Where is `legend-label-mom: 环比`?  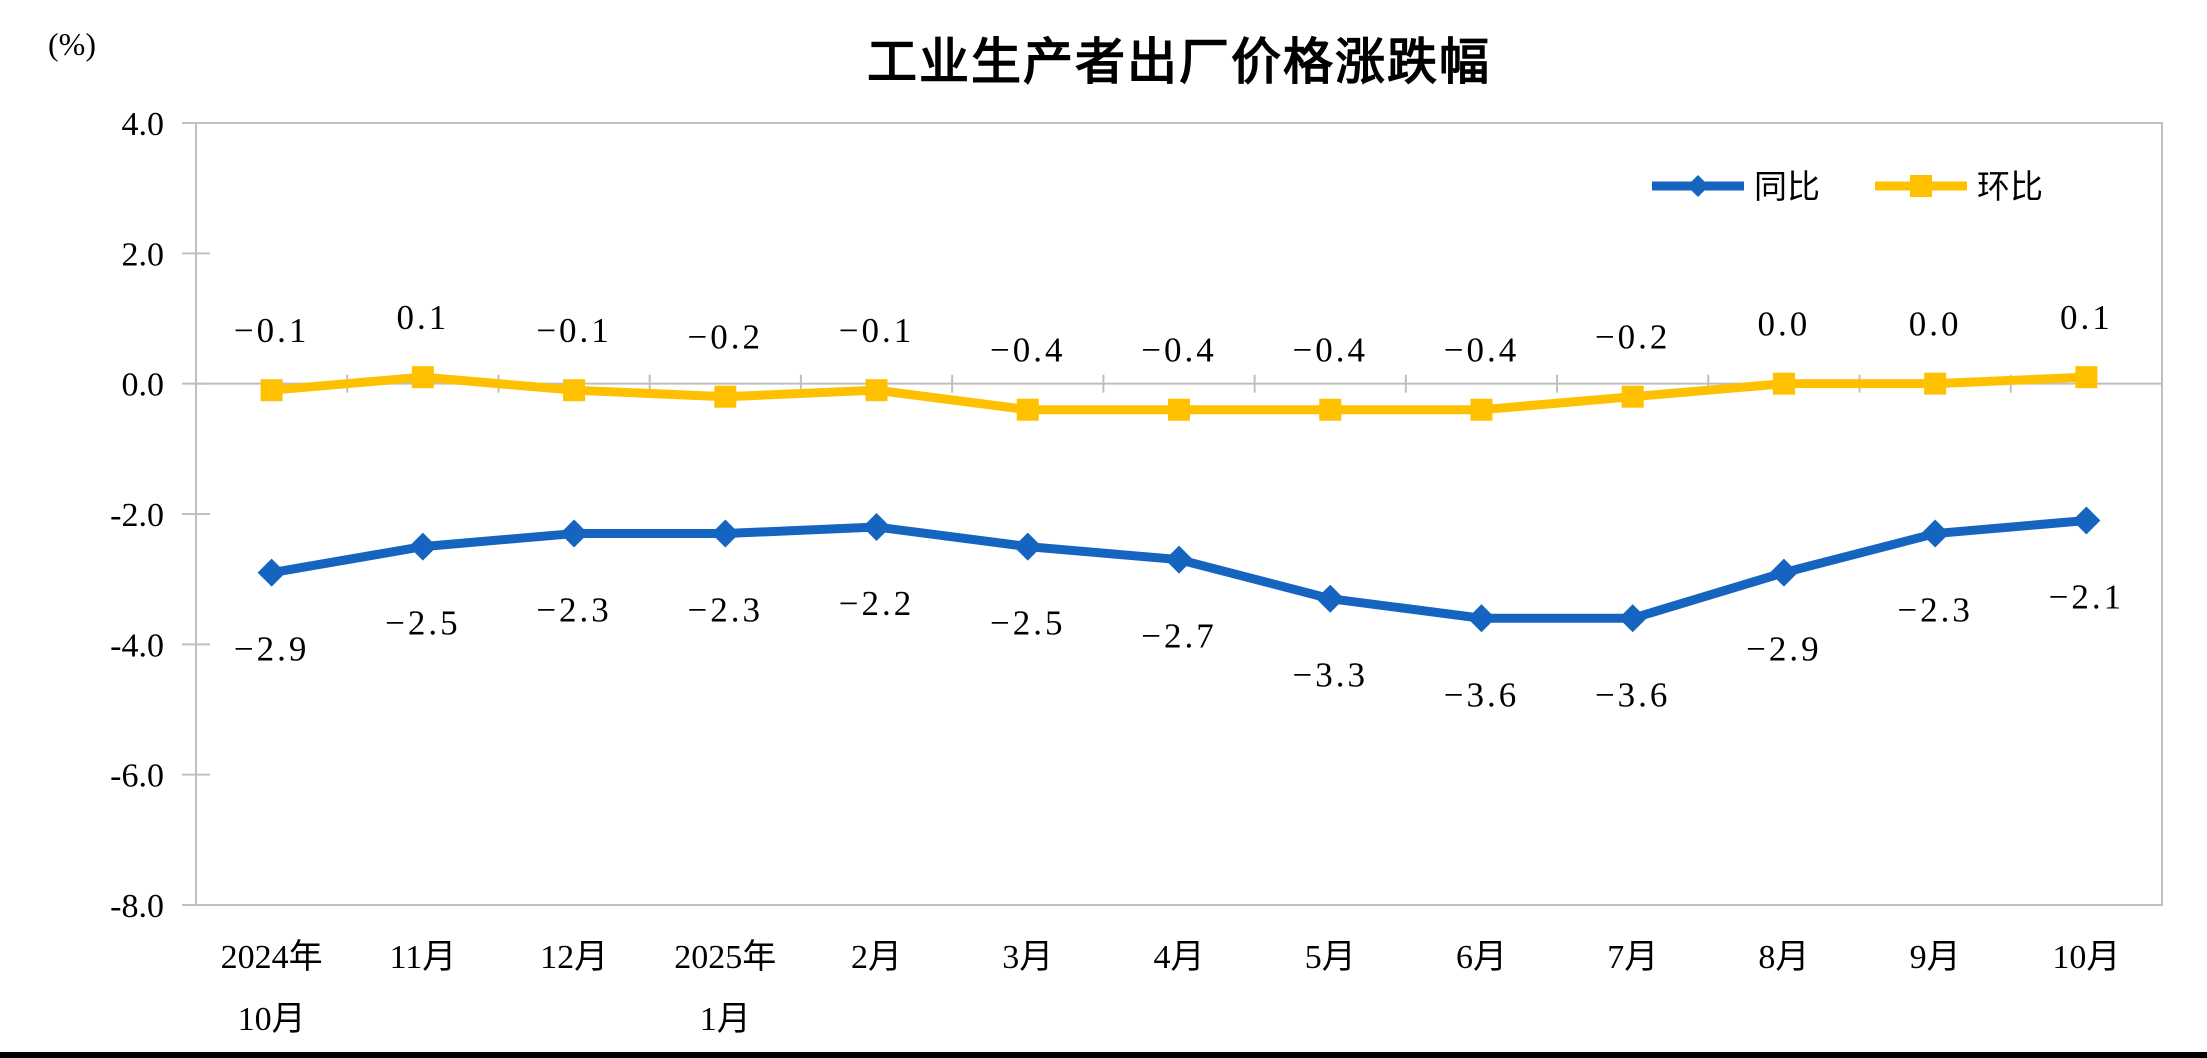
legend-label-mom: 环比 is located at coordinates (2010, 186).